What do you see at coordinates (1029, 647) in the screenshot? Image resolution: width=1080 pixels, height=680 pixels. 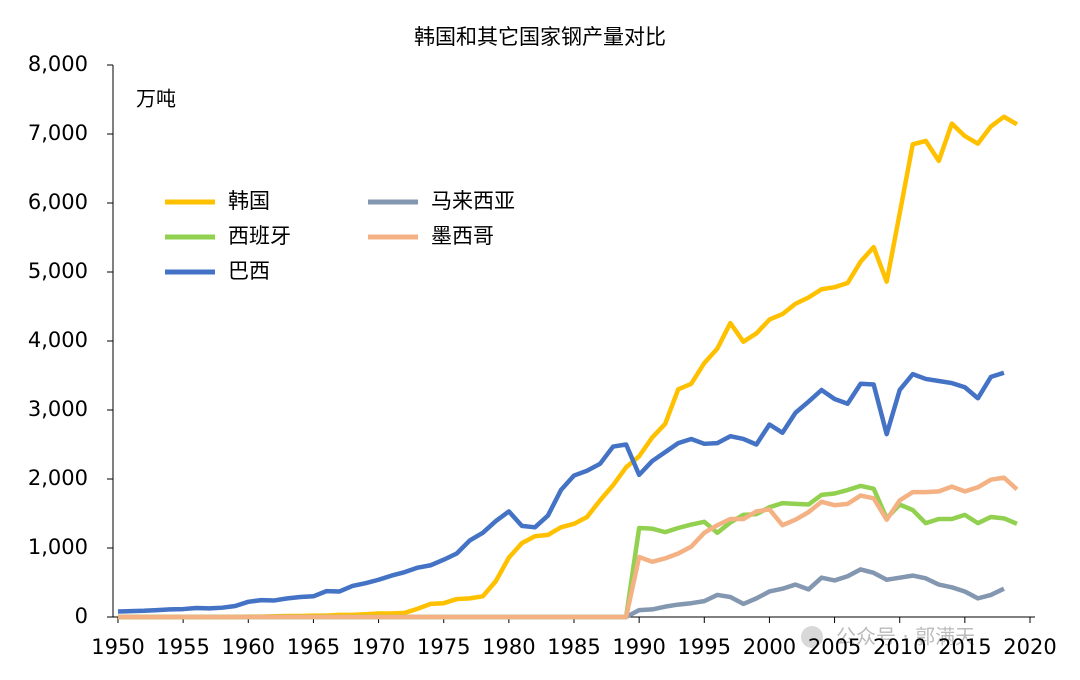 I see `x-tick-label: 2020` at bounding box center [1029, 647].